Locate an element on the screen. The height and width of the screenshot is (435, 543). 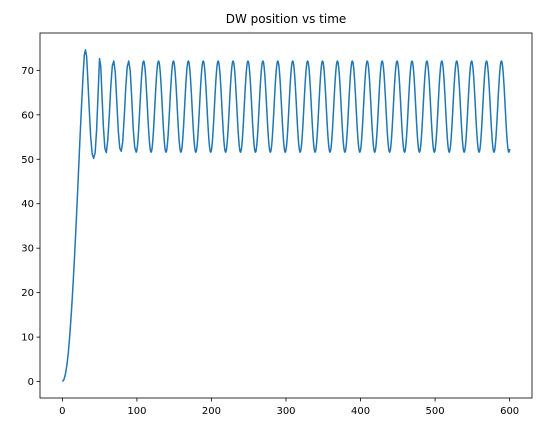
y-tick-label: 30 is located at coordinates (27, 249).